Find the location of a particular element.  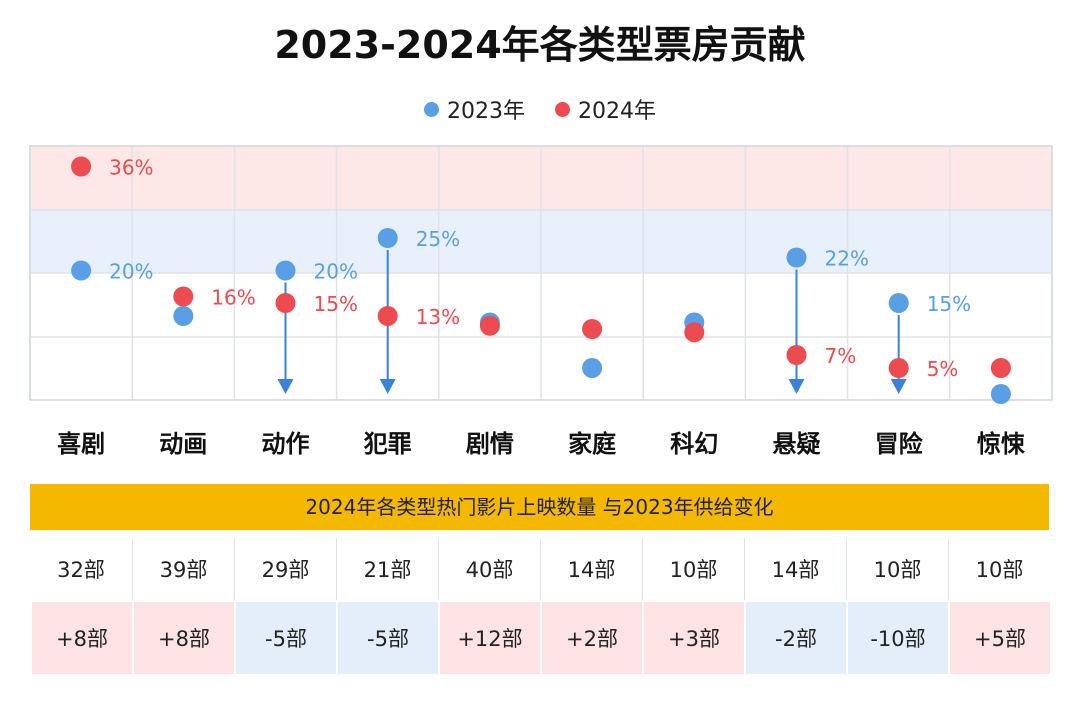

category-label-3: 犯罪 is located at coordinates (387, 444).